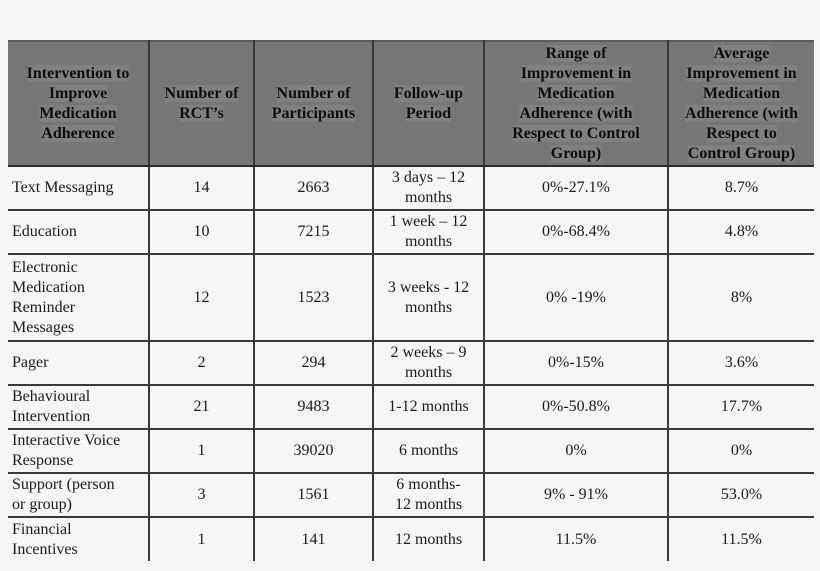 The image size is (820, 571). Describe the element at coordinates (313, 232) in the screenshot. I see `cell-participants: 7215` at that location.